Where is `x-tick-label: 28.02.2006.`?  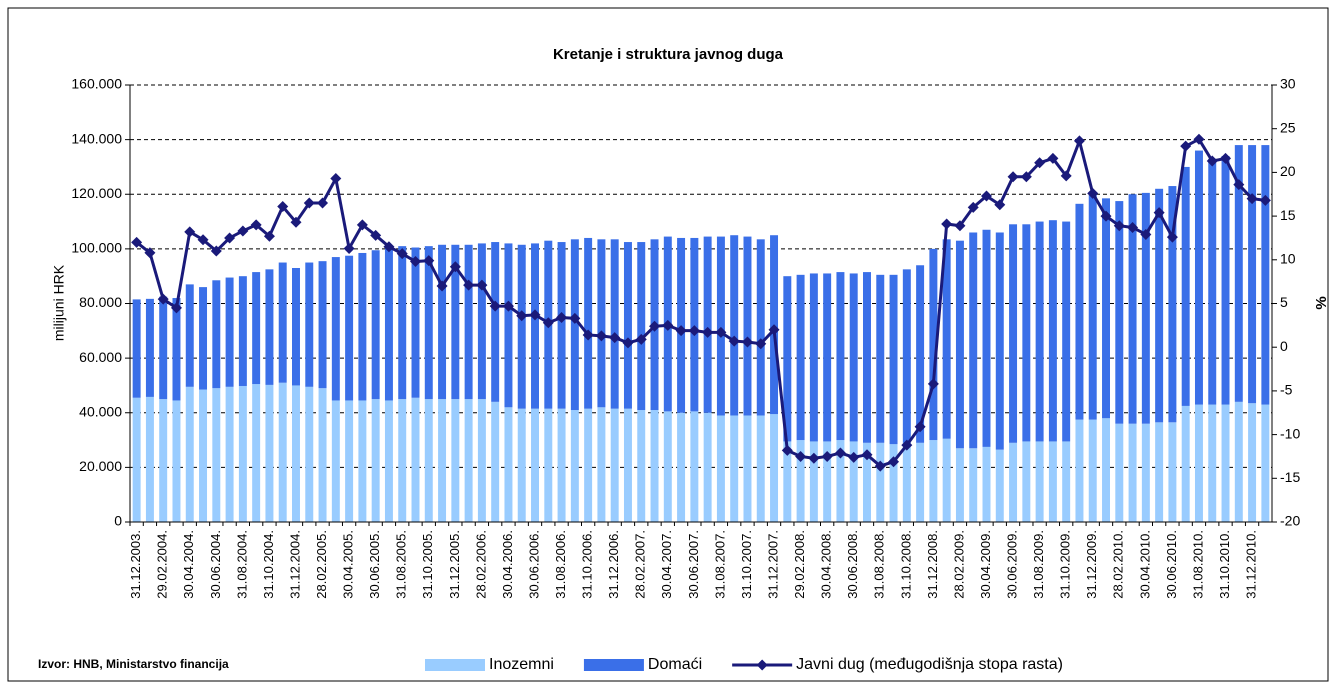
x-tick-label: 28.02.2006. is located at coordinates (480, 564).